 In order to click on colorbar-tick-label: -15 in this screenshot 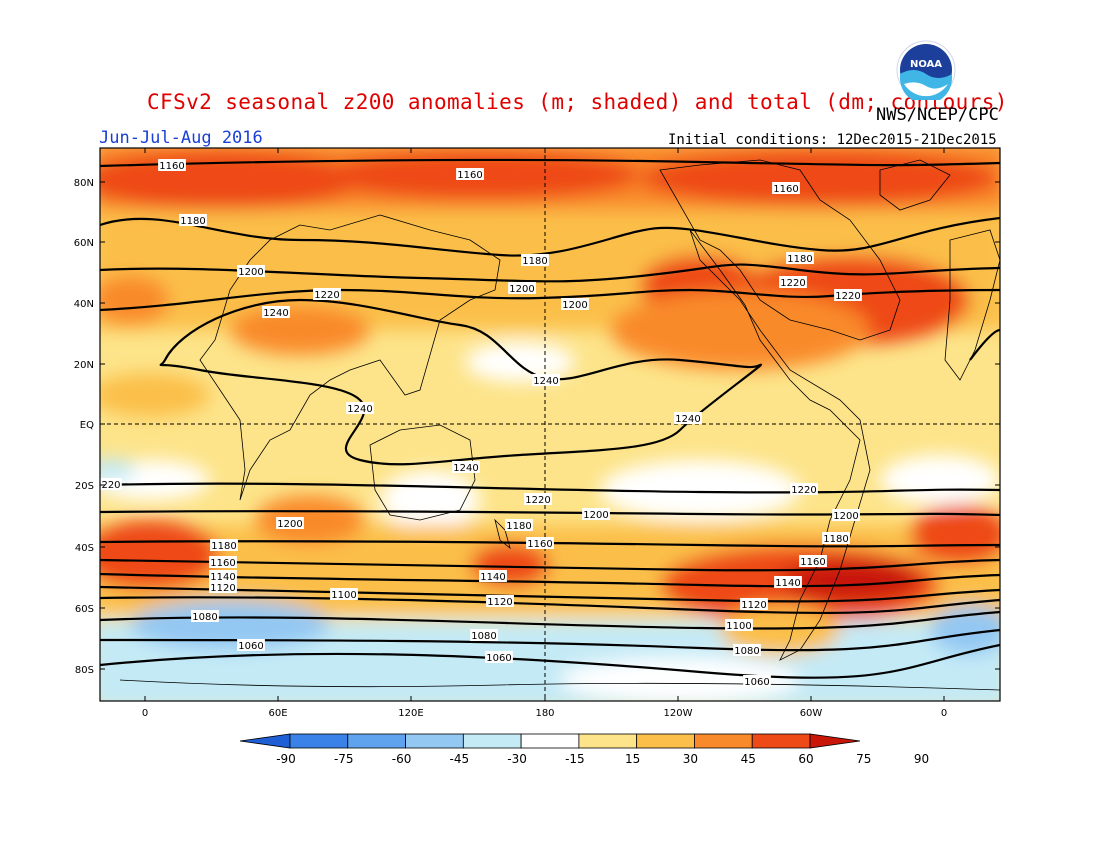, I will do `click(575, 759)`.